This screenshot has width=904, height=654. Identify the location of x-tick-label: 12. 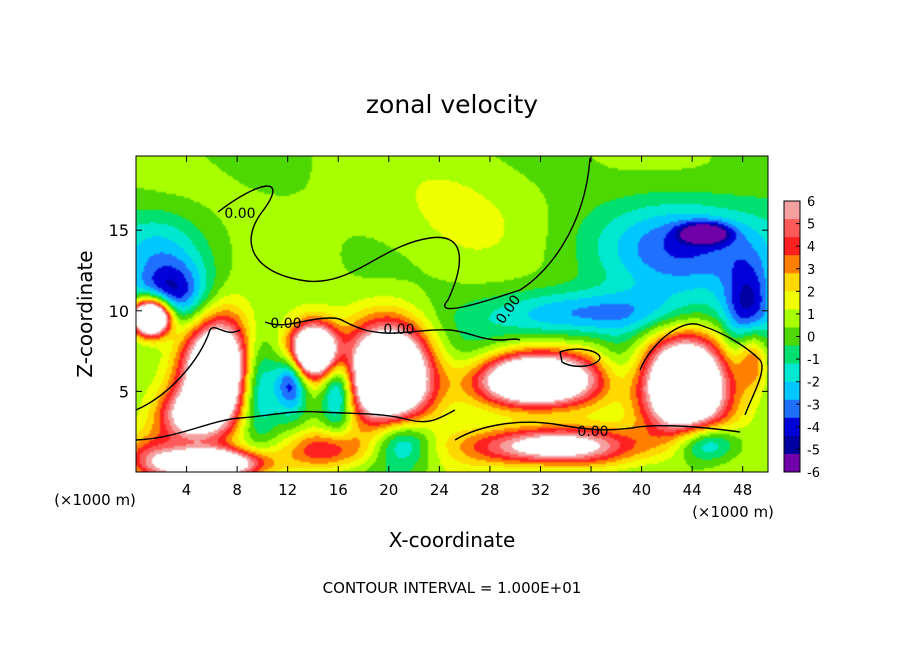
(287, 490).